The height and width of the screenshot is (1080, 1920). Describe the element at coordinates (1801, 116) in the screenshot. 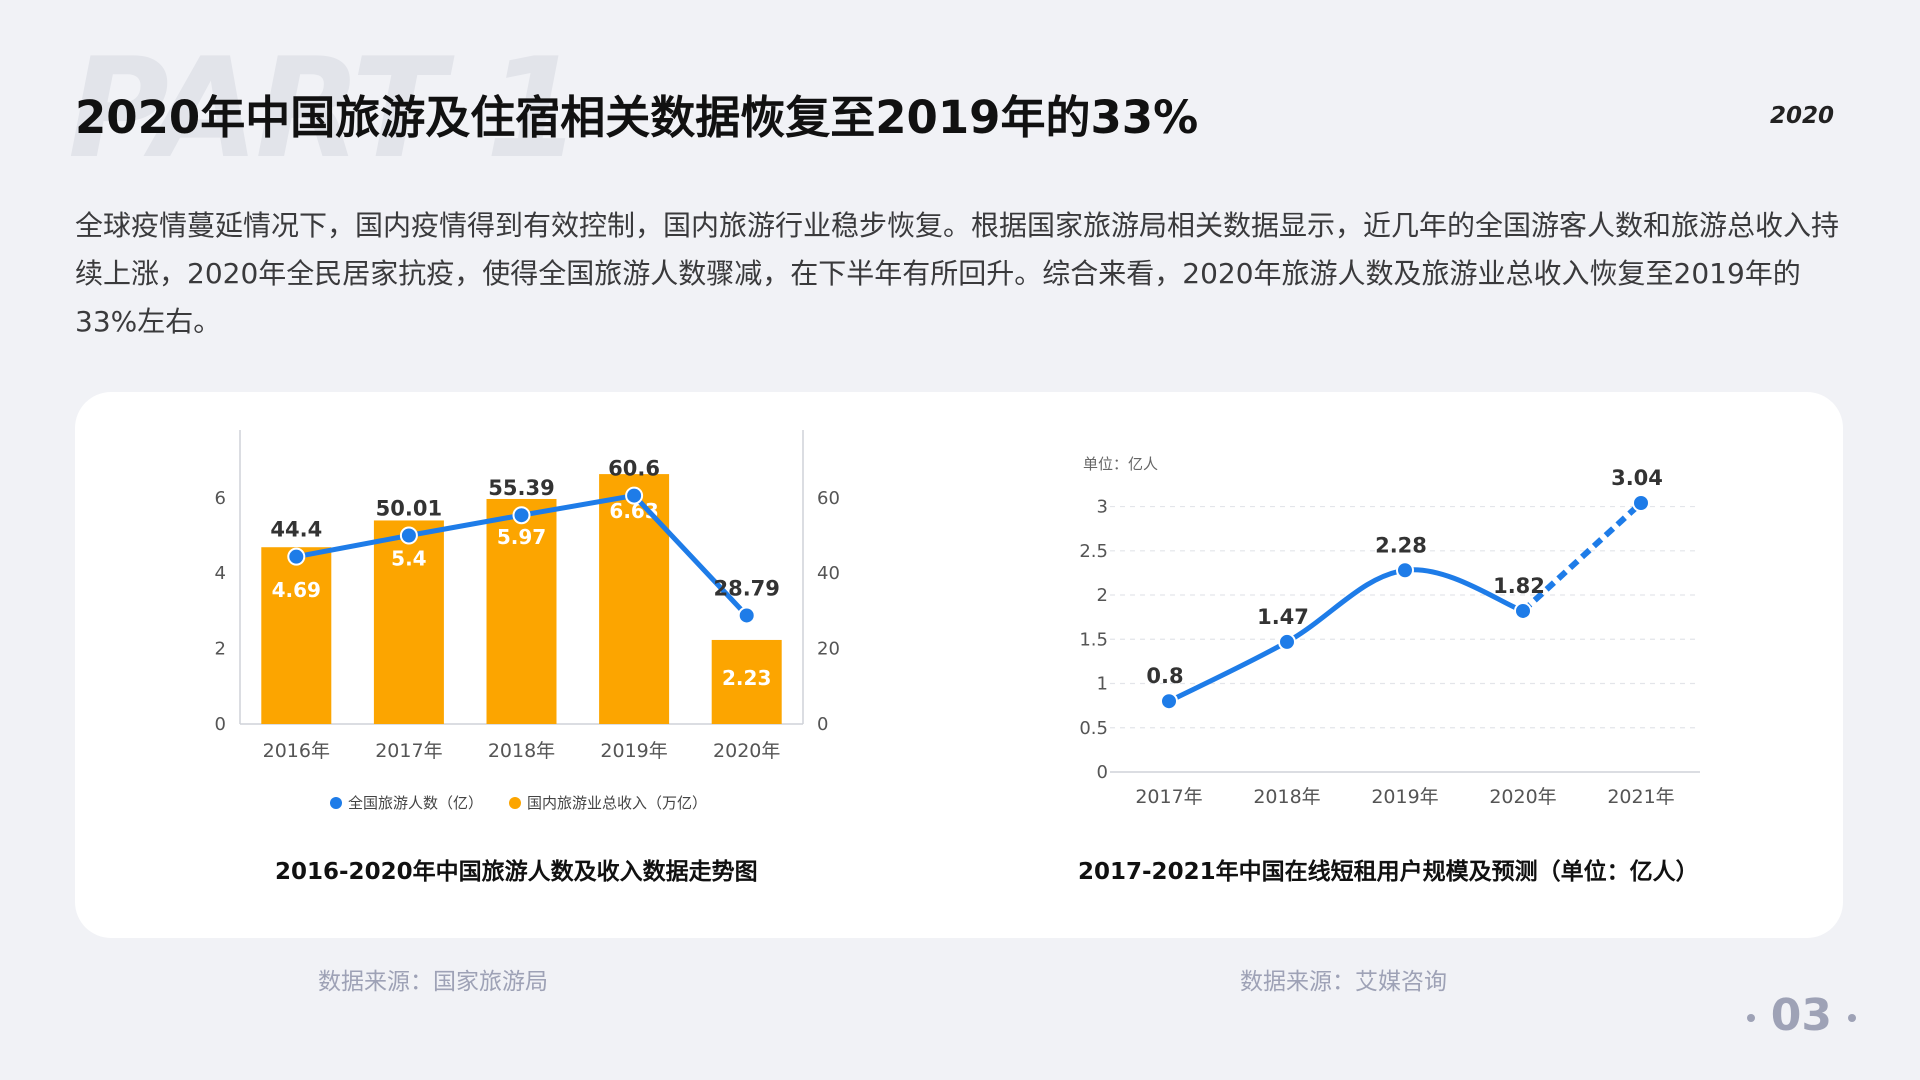

I see `year-tag: 2020` at that location.